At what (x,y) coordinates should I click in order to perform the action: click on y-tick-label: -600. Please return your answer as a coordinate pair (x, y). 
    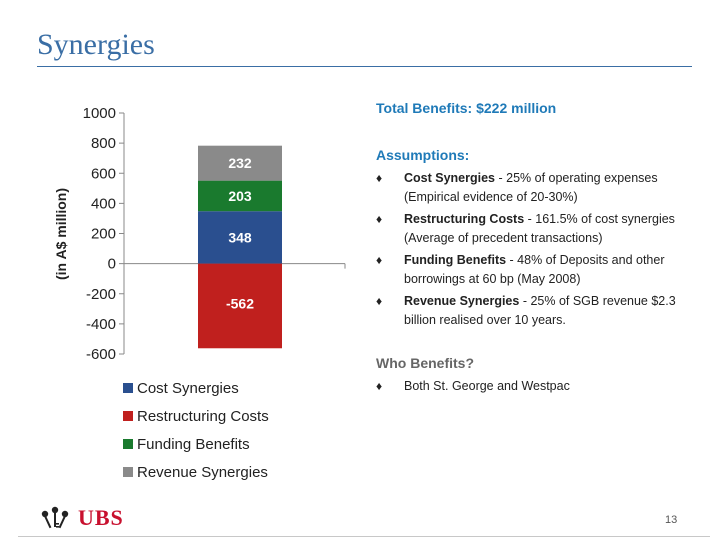
    Looking at the image, I should click on (101, 354).